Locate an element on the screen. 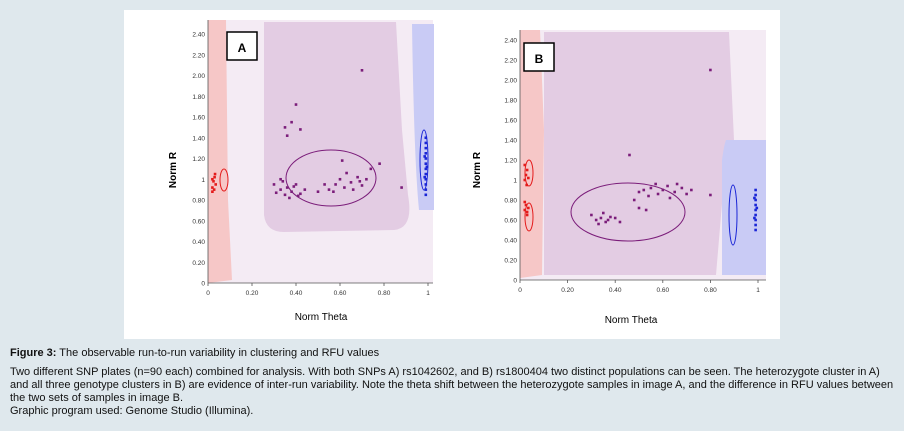 Image resolution: width=904 pixels, height=431 pixels. chart-a-purple-region is located at coordinates (337, 127).